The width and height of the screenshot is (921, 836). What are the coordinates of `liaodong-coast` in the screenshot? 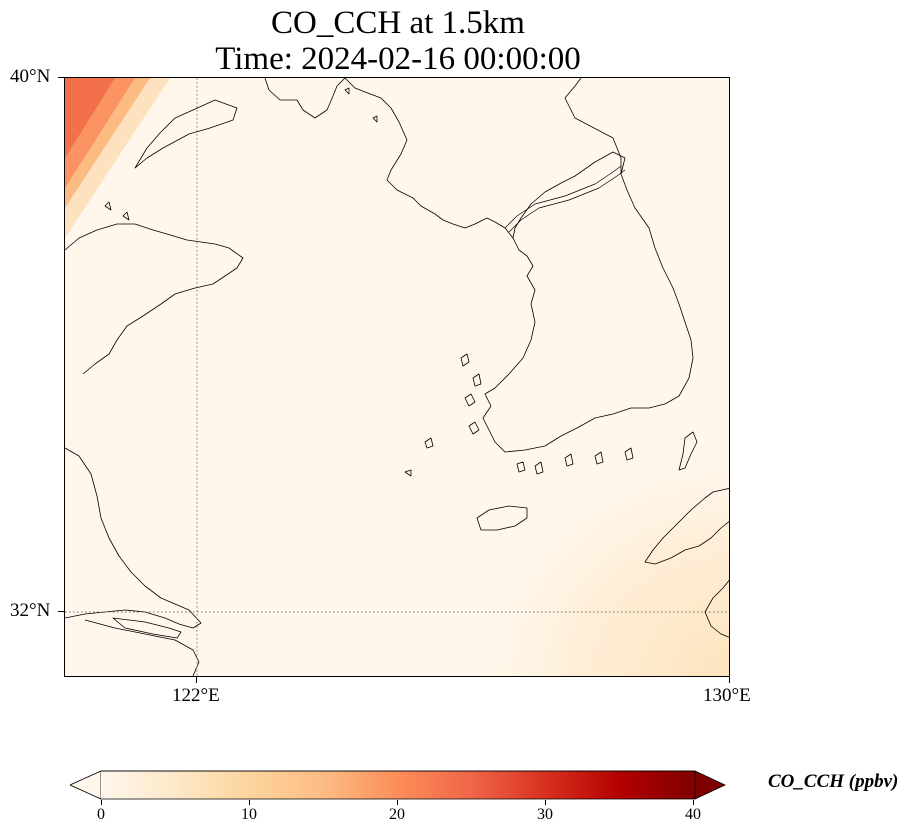 It's located at (305, 98).